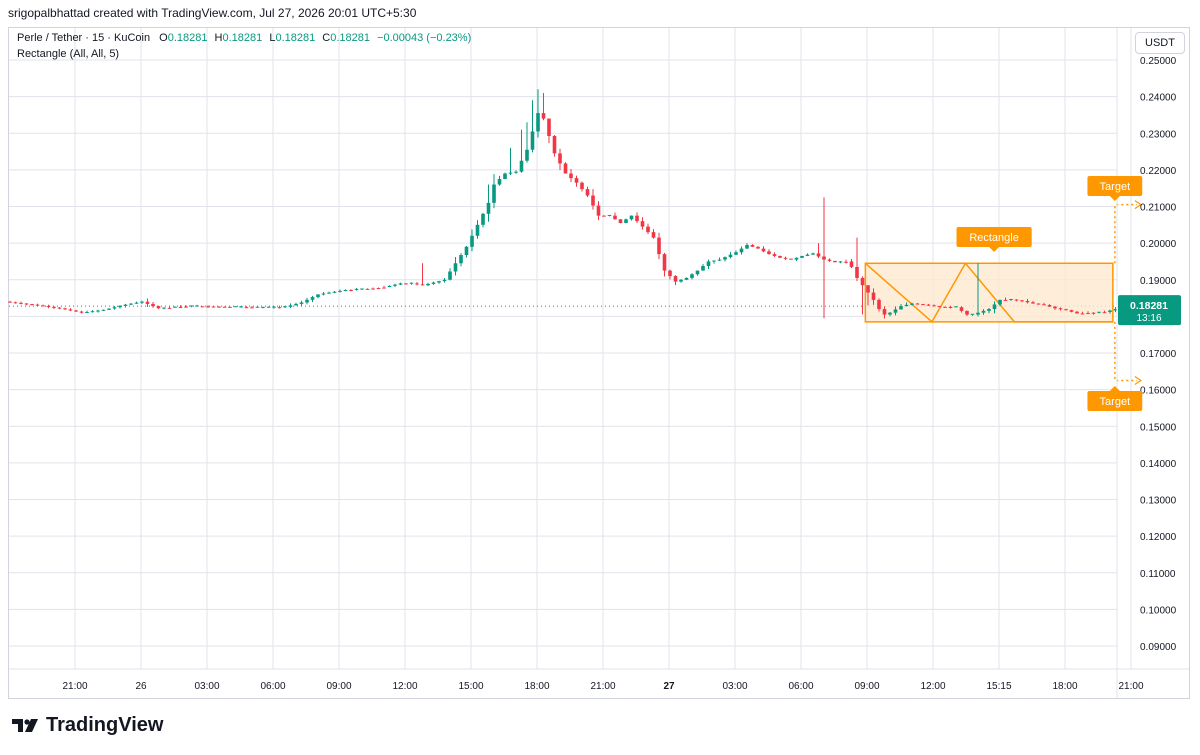 The height and width of the screenshot is (755, 1200). Describe the element at coordinates (1158, 391) in the screenshot. I see `y-tick-label: 0.16000` at that location.